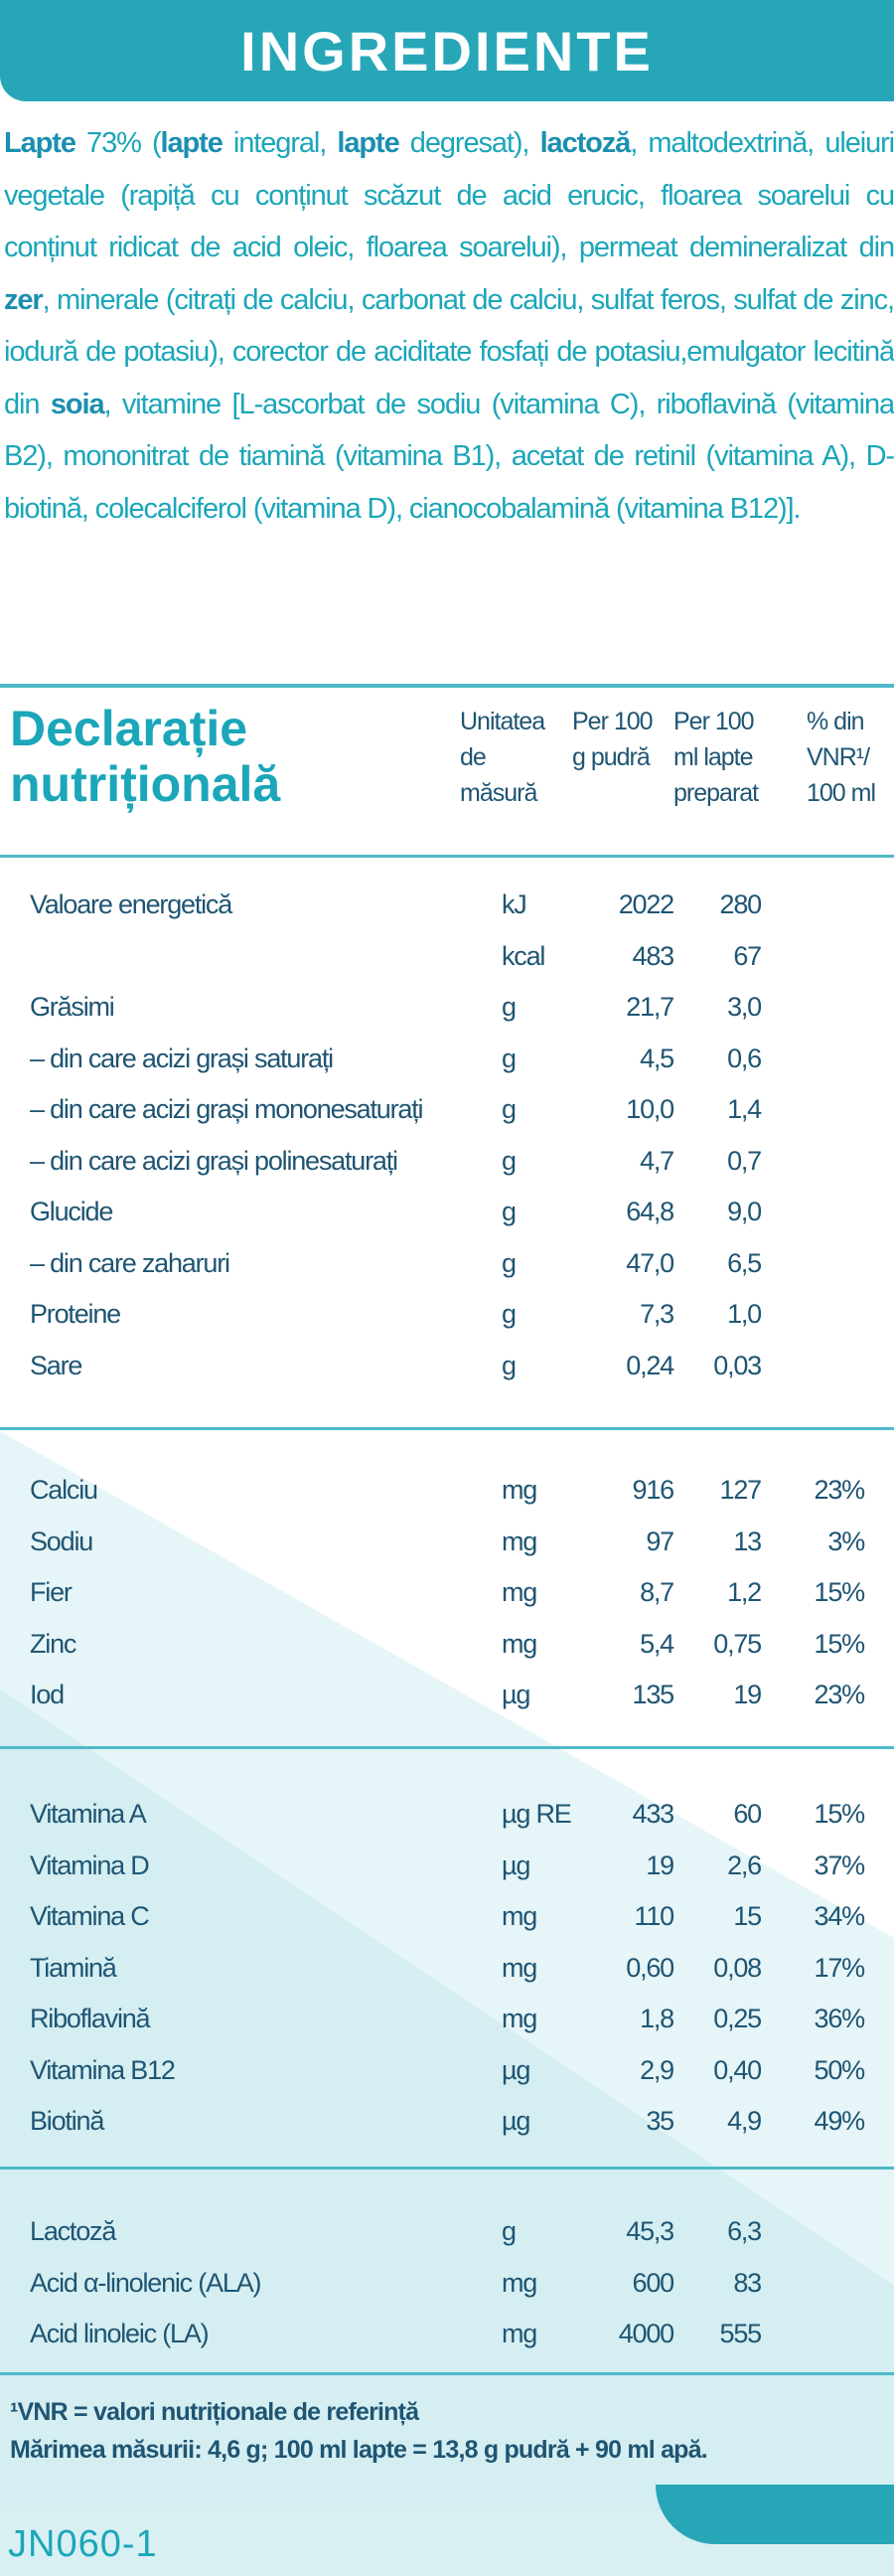  I want to click on table-row: Calciu mg 916 127 23%, so click(448, 1491).